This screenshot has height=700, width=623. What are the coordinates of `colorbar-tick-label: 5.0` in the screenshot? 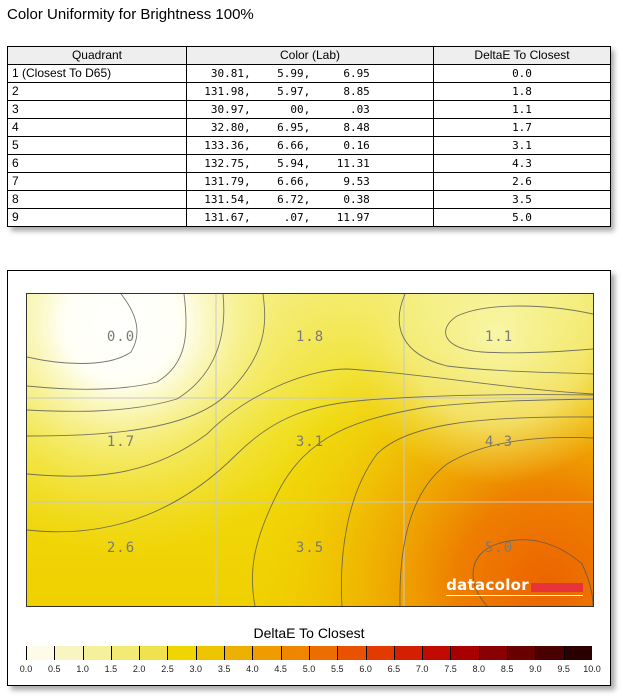 It's located at (309, 669).